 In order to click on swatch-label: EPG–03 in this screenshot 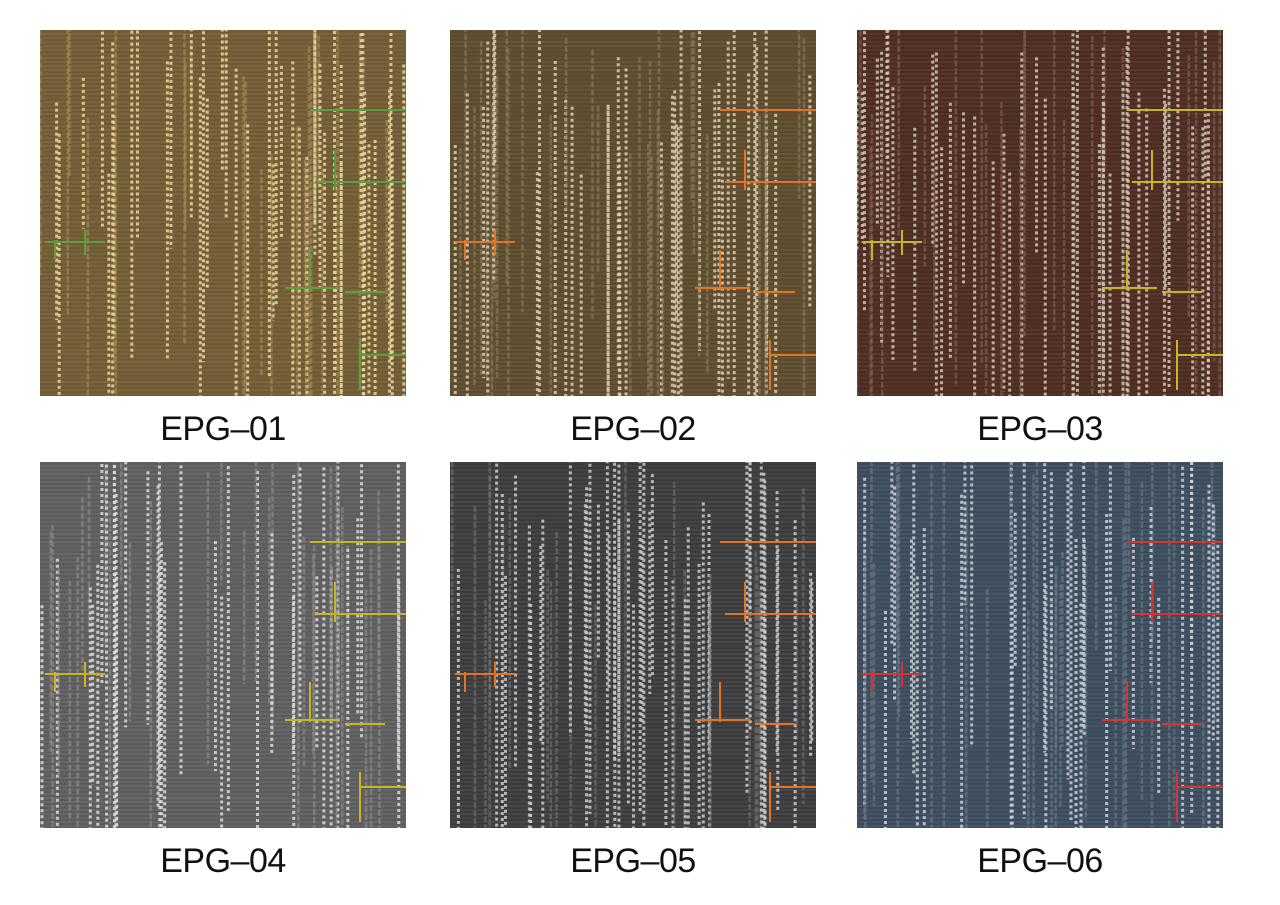, I will do `click(1040, 429)`.